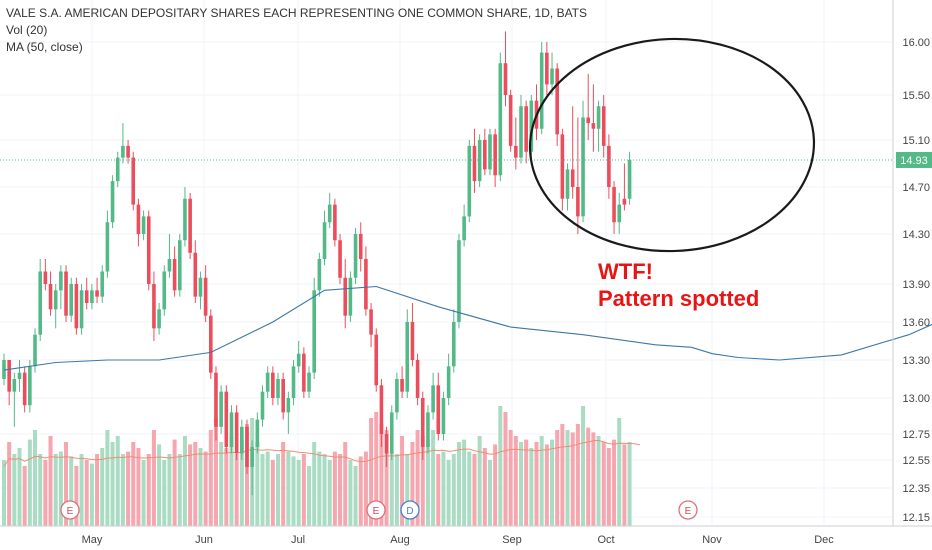  Describe the element at coordinates (400, 540) in the screenshot. I see `time-tick-label: Aug` at that location.